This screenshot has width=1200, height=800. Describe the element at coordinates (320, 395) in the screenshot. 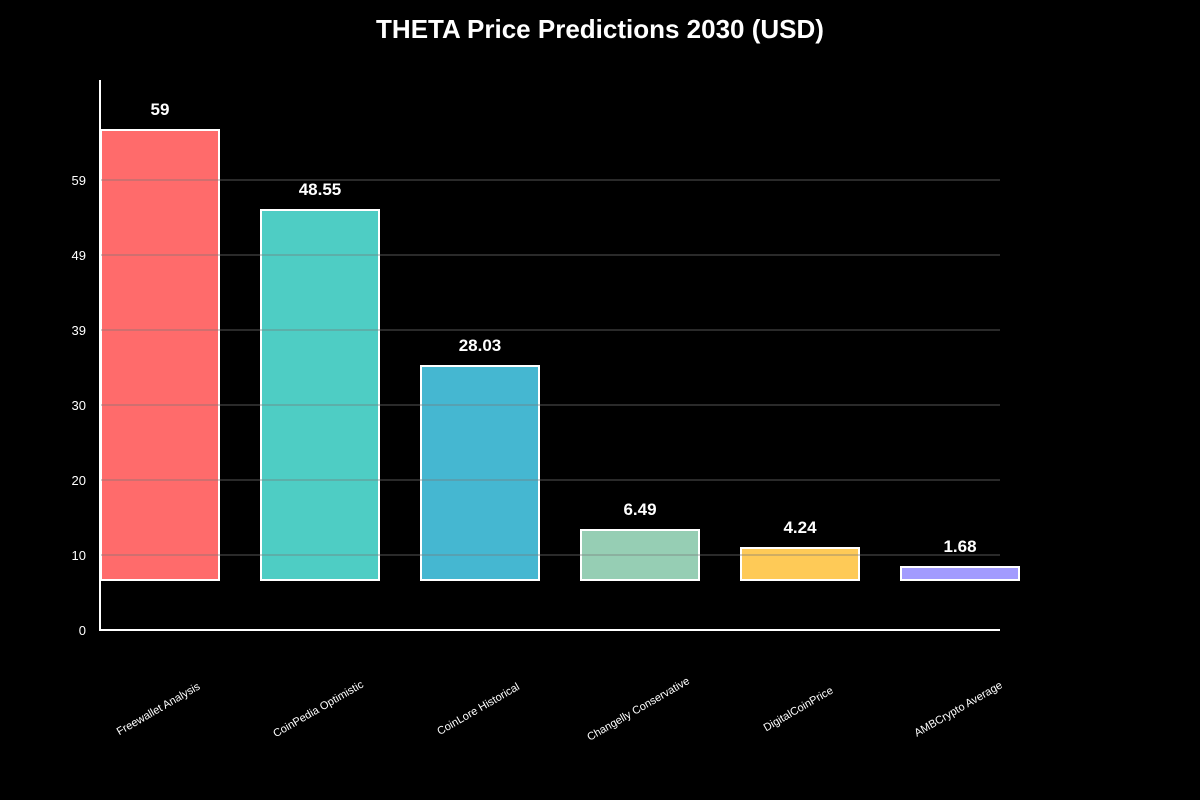

I see `bar-coinpedia-optimistic` at that location.